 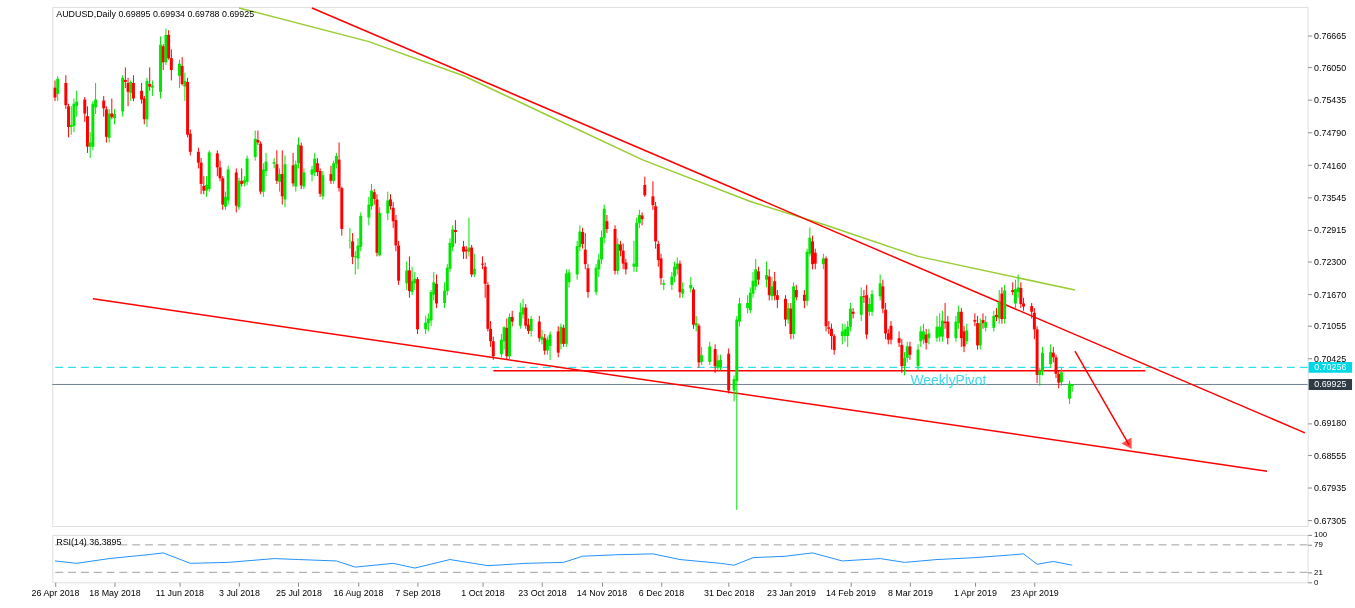 What do you see at coordinates (180, 592) in the screenshot?
I see `x-tick-label: 11 Jun 2018` at bounding box center [180, 592].